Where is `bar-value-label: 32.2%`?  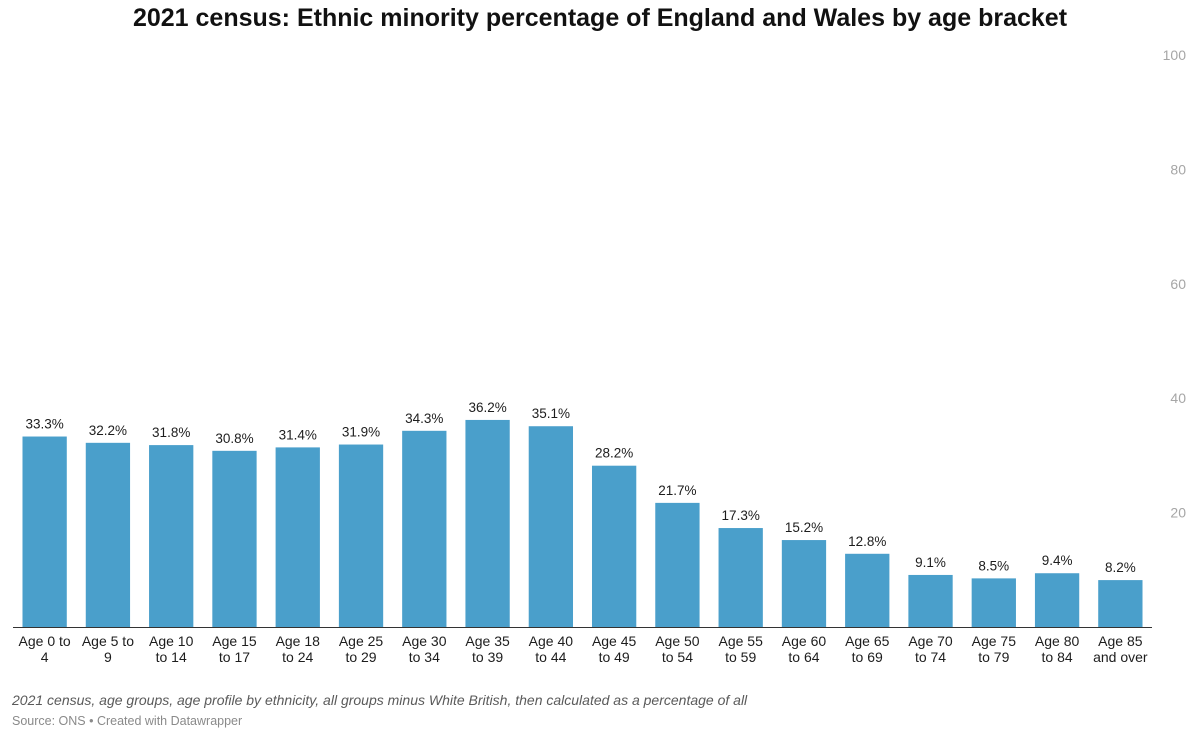
bar-value-label: 32.2% is located at coordinates (108, 430).